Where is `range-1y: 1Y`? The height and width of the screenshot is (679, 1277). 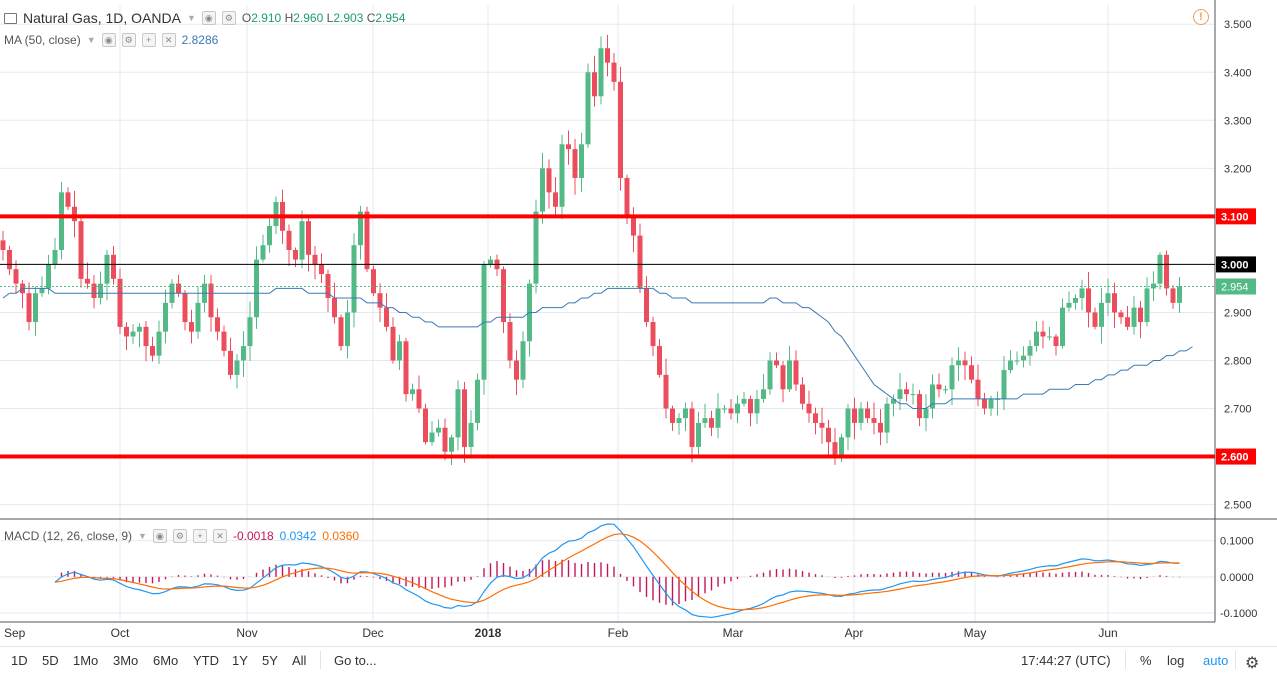
range-1y: 1Y is located at coordinates (240, 660).